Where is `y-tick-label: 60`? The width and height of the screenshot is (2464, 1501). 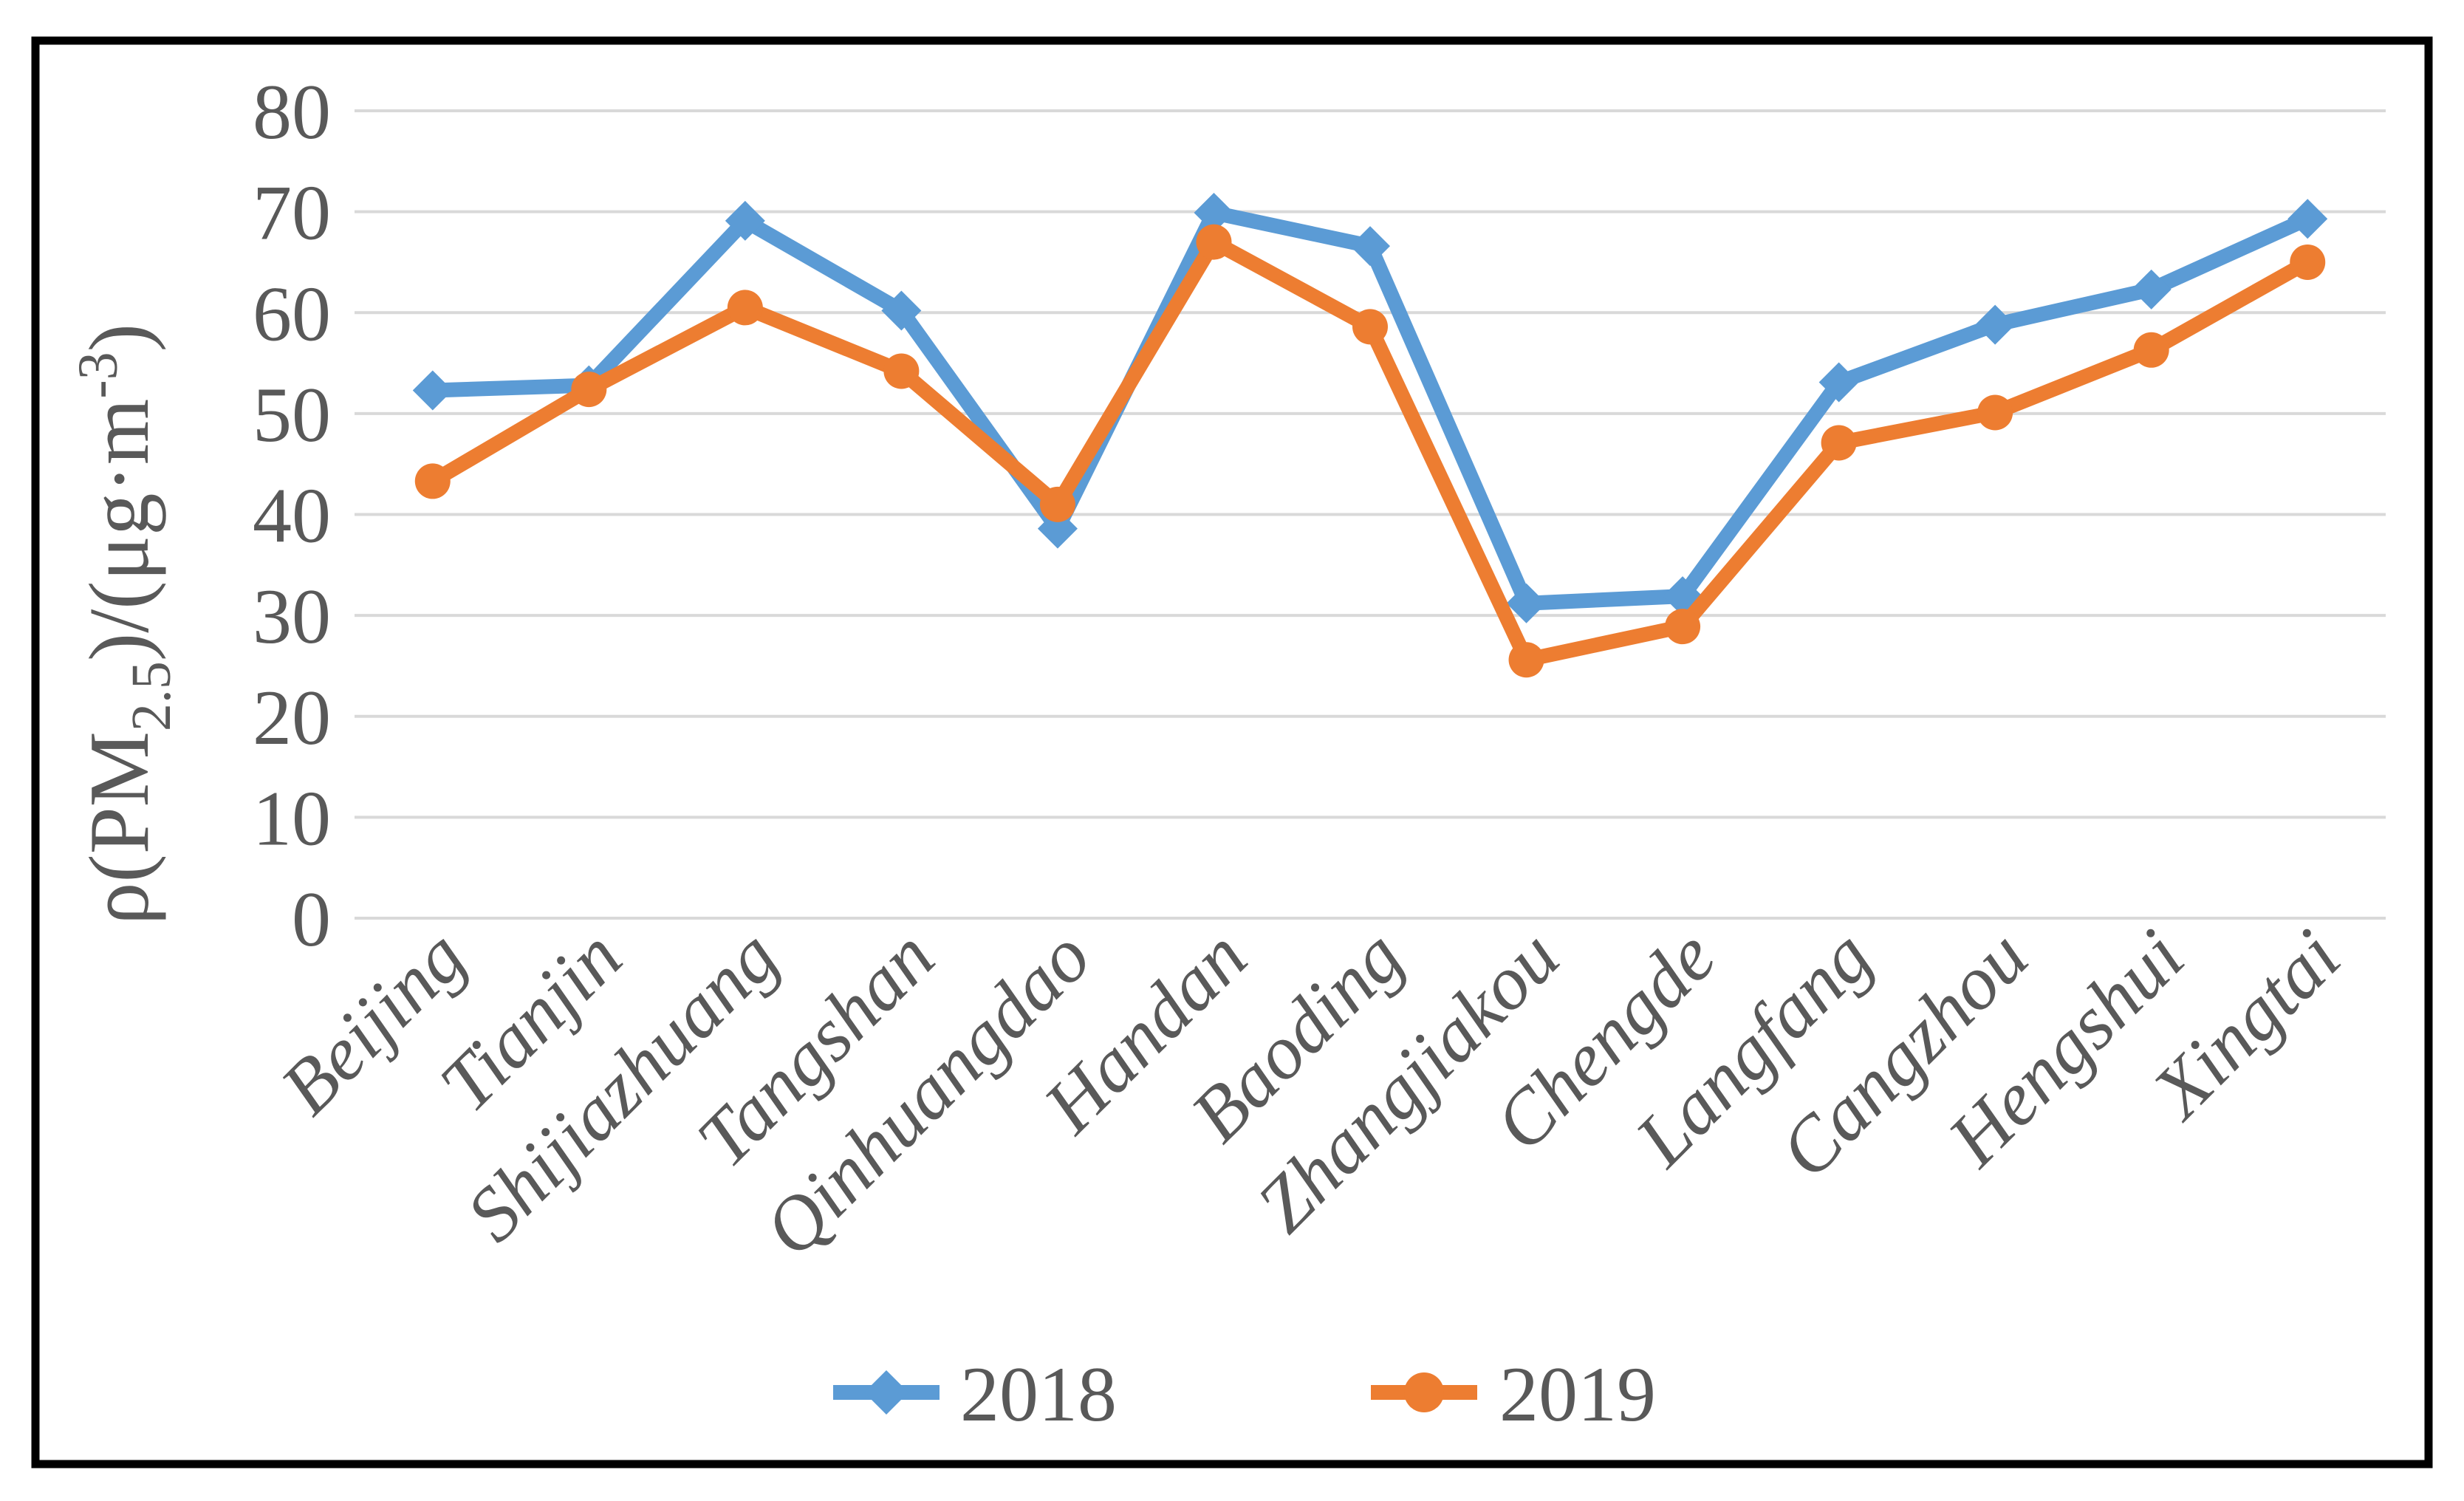
y-tick-label: 60 is located at coordinates (292, 313).